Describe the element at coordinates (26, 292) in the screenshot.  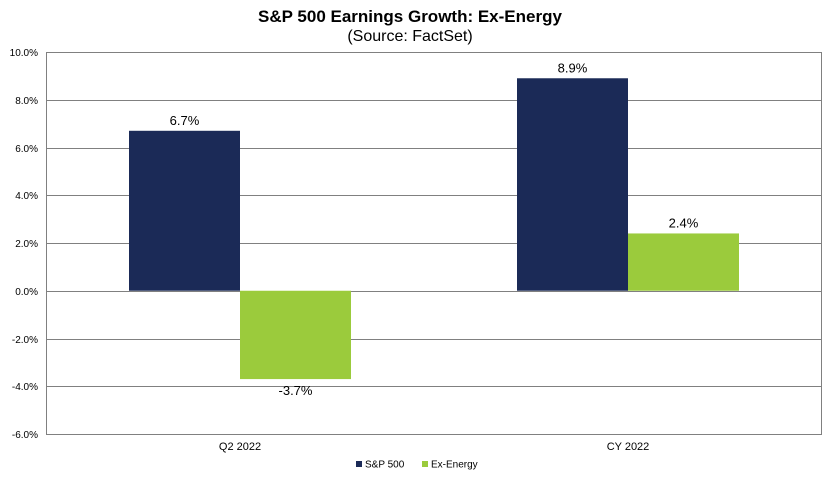
I see `y-tick-label: 0.0%` at that location.